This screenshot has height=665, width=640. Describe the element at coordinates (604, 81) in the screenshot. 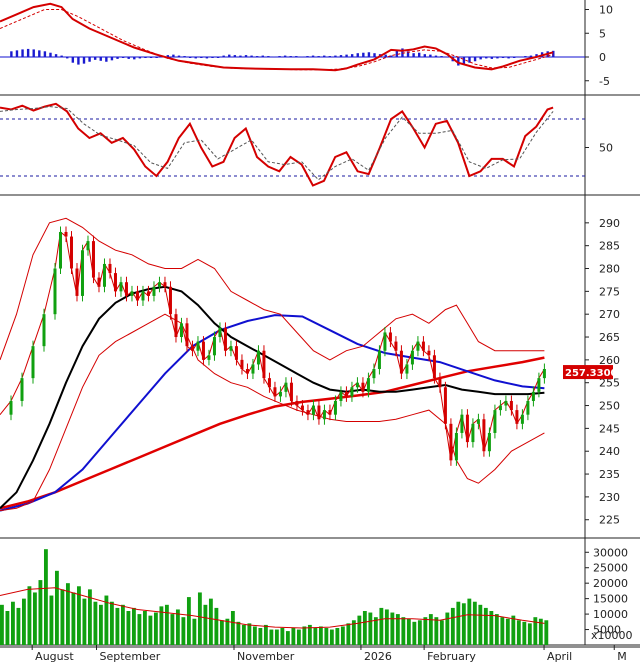

I see `y-tick-label: -5` at that location.